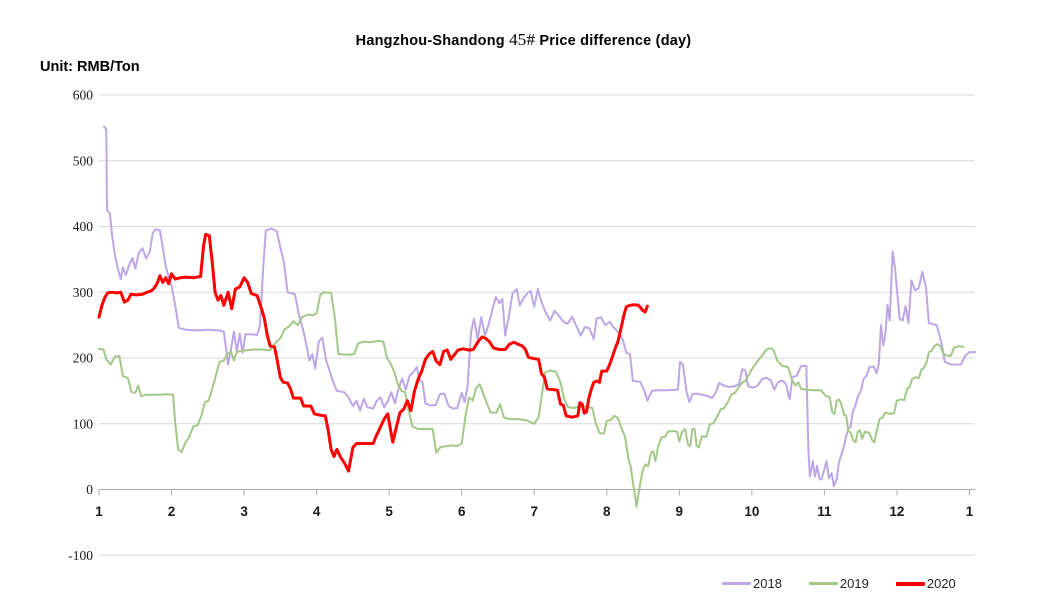 The width and height of the screenshot is (1047, 616). Describe the element at coordinates (99, 511) in the screenshot. I see `x-axis-label-0: 1` at that location.